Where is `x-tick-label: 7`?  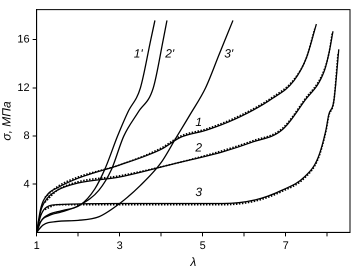 x-tick-label: 7 is located at coordinates (285, 246).